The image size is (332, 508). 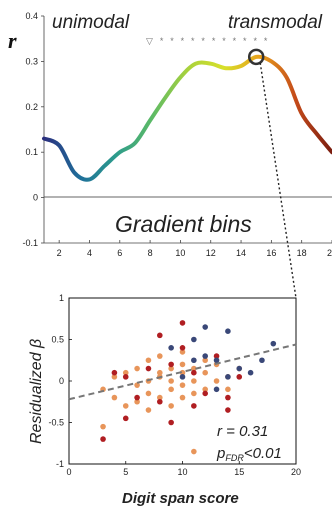 I want to click on scatter-y-ticks: -1 -0.5 0 0.5 1, so click(x=60, y=381).